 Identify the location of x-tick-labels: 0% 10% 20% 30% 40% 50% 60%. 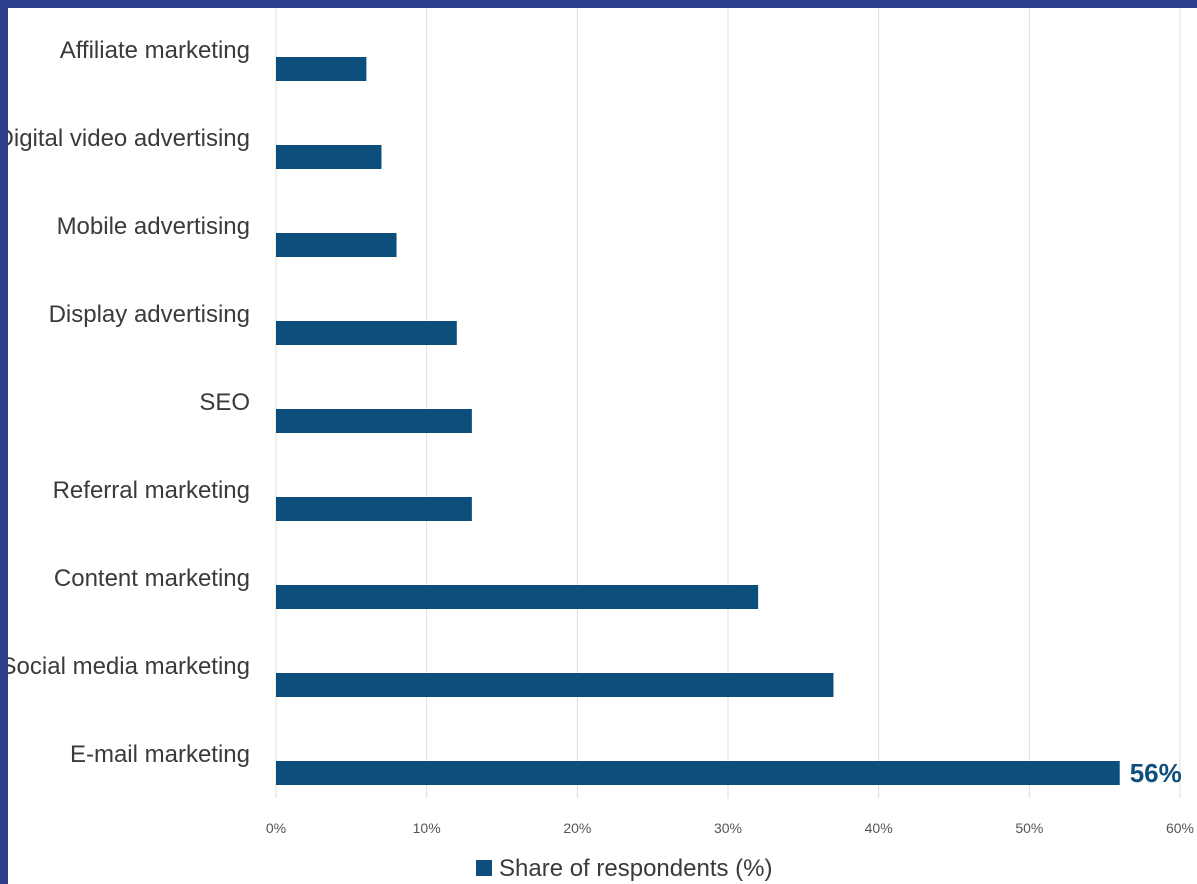
(730, 828).